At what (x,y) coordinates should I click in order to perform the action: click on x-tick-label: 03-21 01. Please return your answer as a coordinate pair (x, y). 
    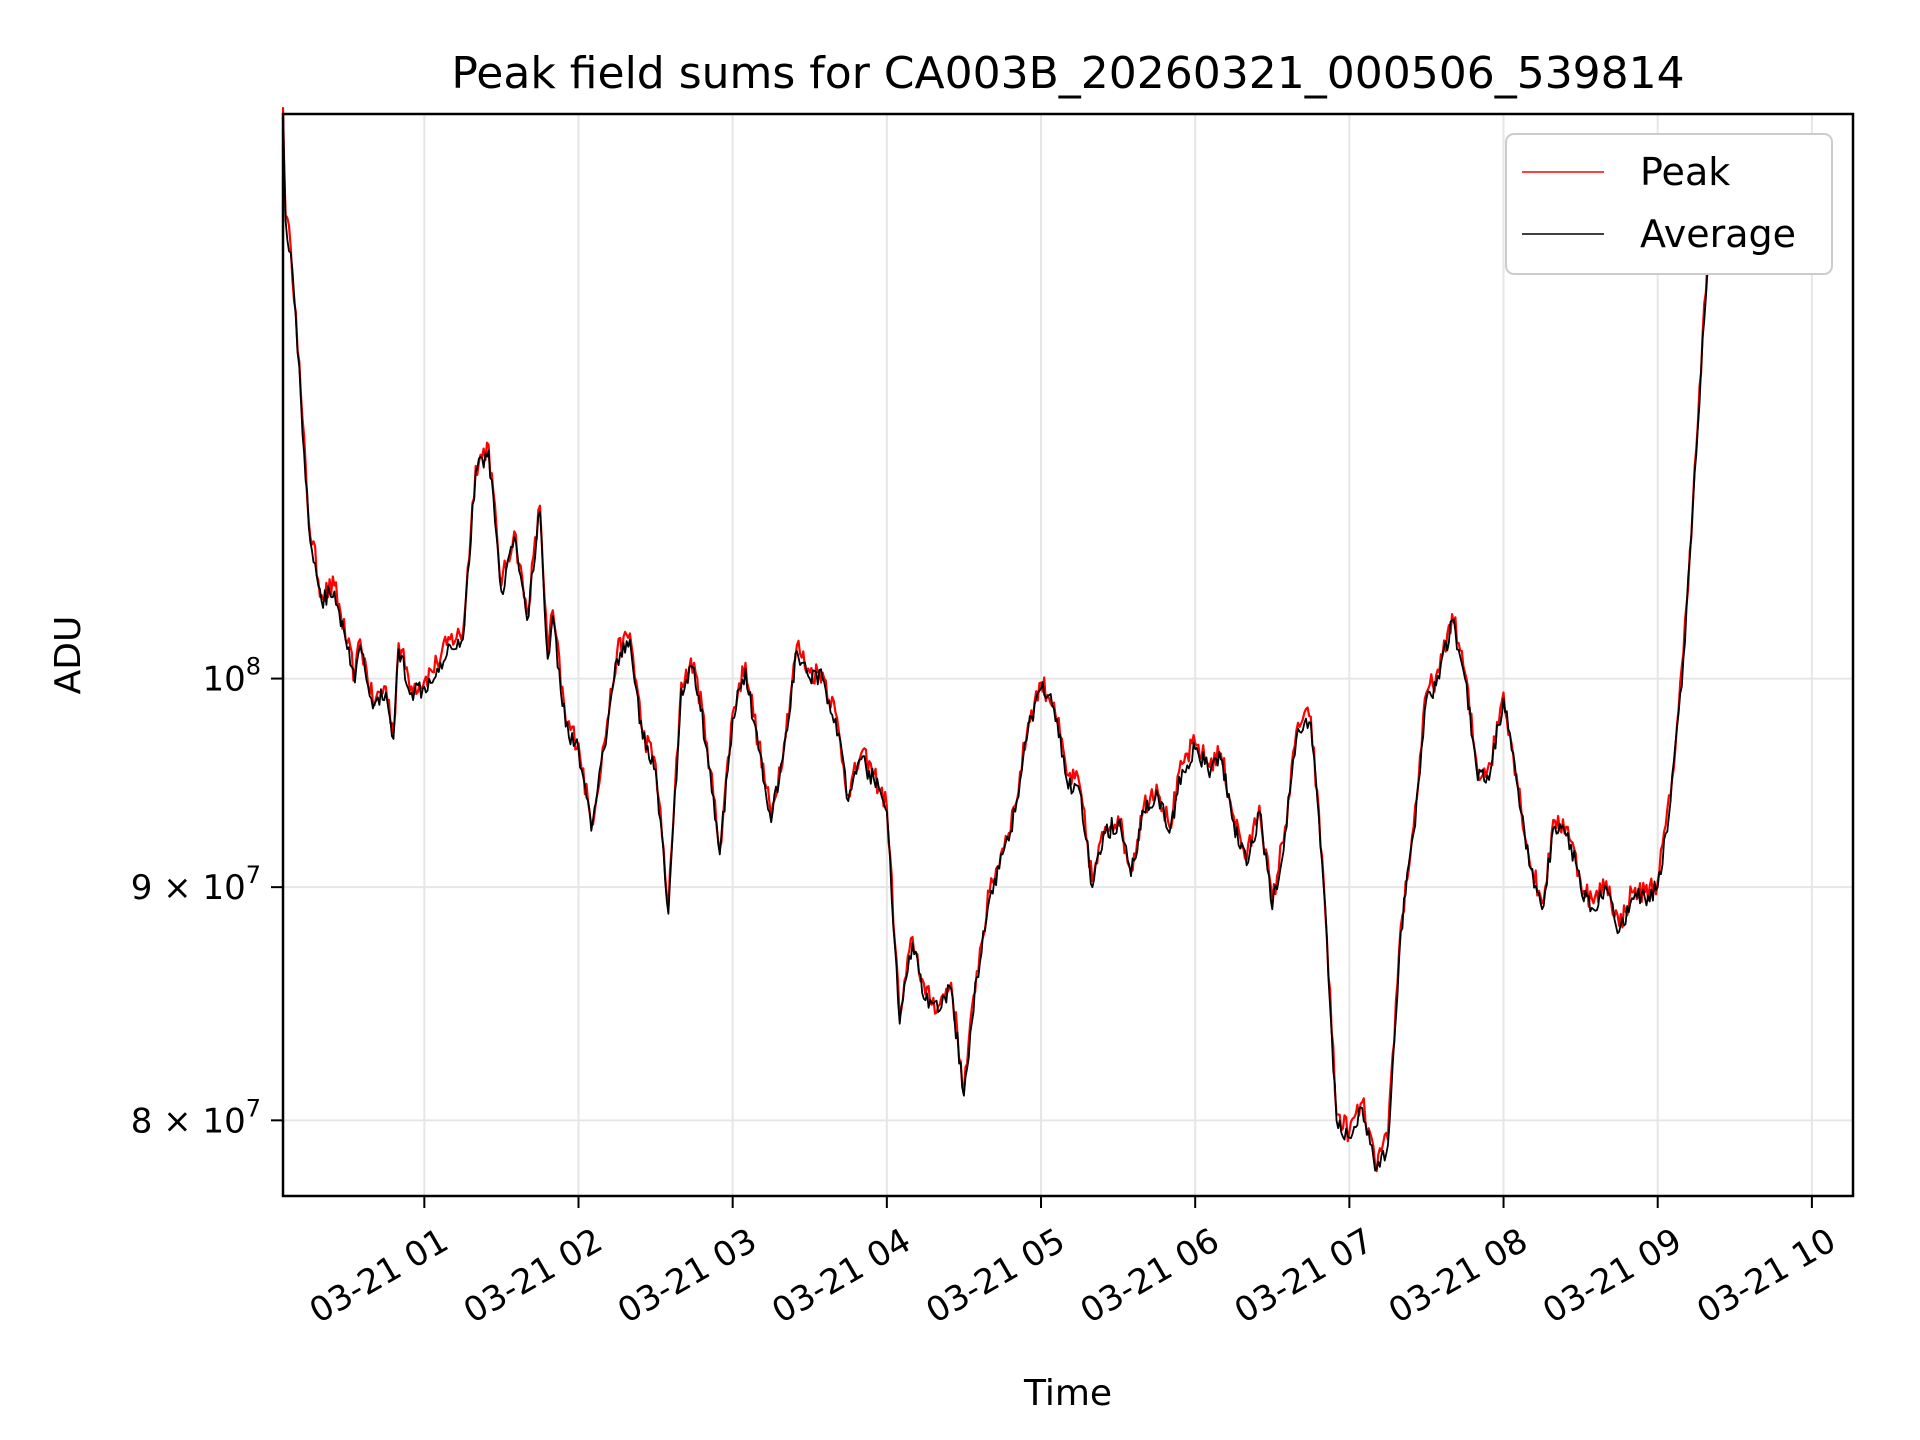
    Looking at the image, I should click on (379, 1276).